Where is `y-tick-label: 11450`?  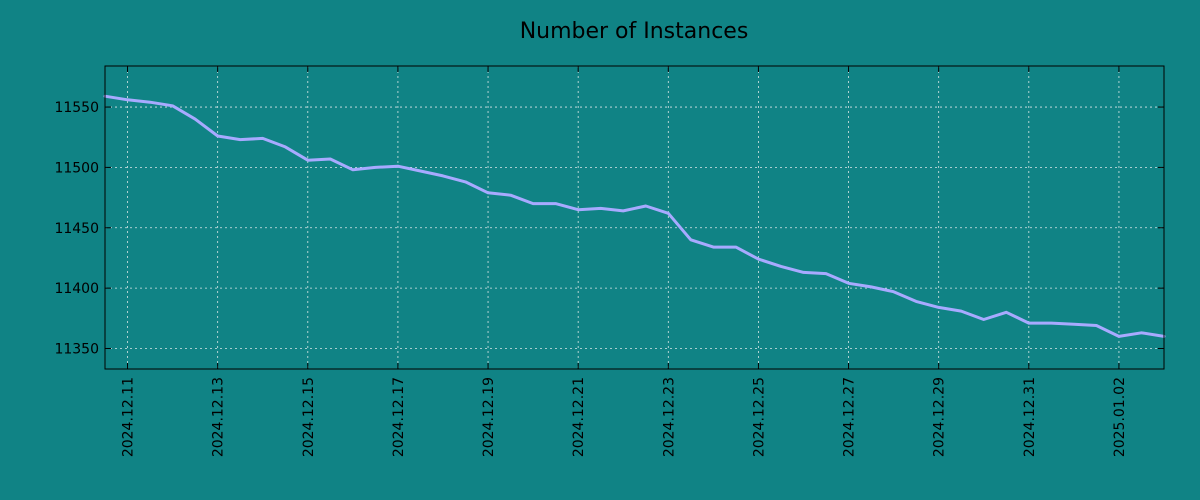 y-tick-label: 11450 is located at coordinates (76, 229).